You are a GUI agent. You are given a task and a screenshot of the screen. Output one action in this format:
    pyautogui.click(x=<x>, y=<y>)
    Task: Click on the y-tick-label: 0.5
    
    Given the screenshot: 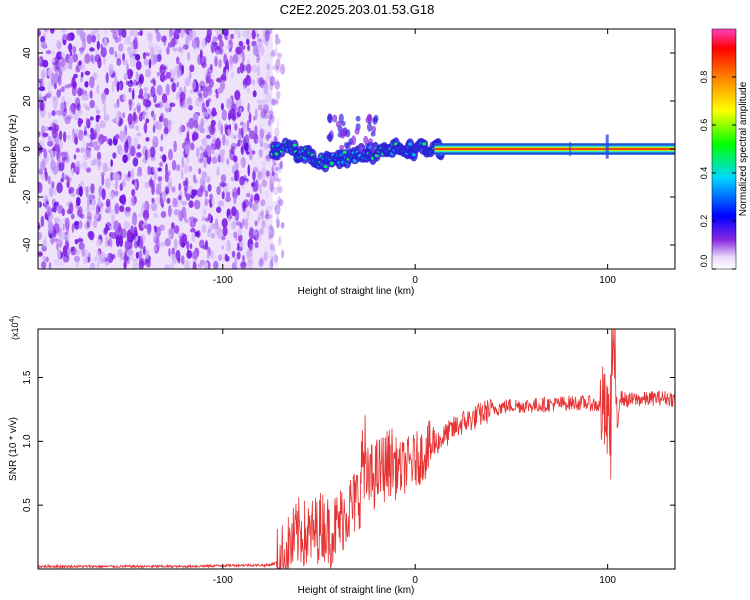 What is the action you would take?
    pyautogui.click(x=27, y=505)
    